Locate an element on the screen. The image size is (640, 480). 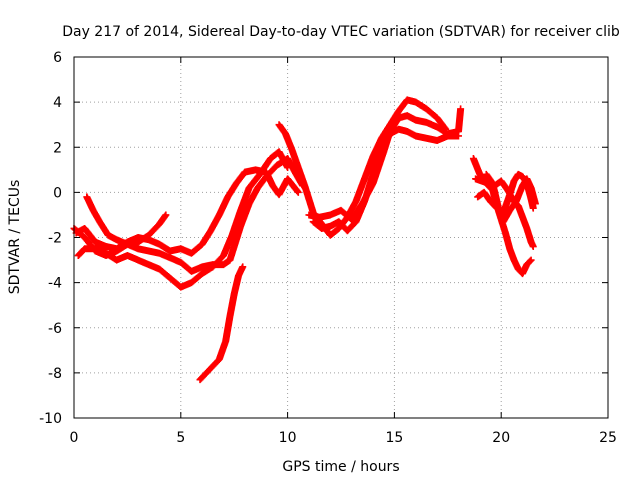
y-tick-label: 6 is located at coordinates (57, 58).